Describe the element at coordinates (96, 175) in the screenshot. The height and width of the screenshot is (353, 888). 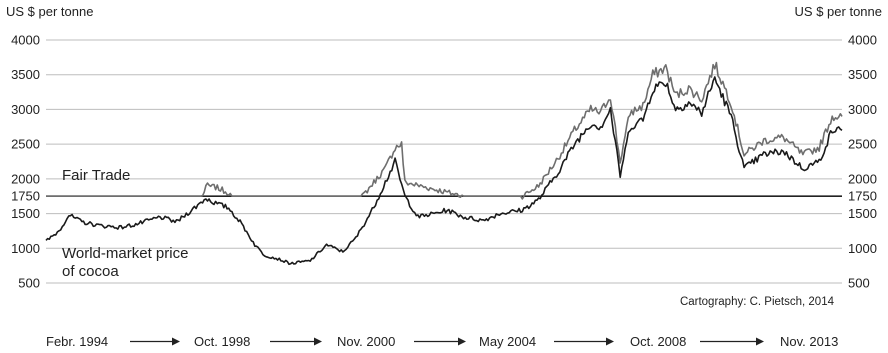
I see `fair-trade-label: Fair Trade` at that location.